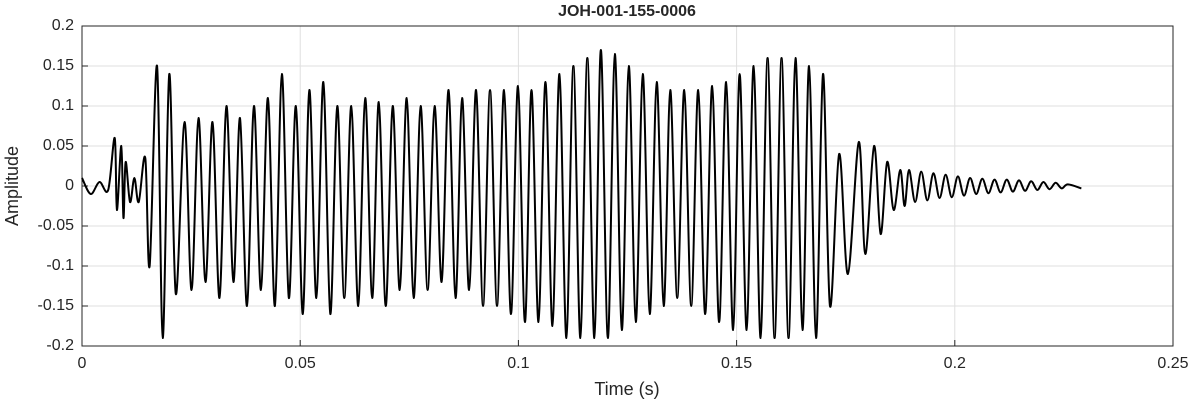  What do you see at coordinates (300, 363) in the screenshot?
I see `x-tick-label: 0.05` at bounding box center [300, 363].